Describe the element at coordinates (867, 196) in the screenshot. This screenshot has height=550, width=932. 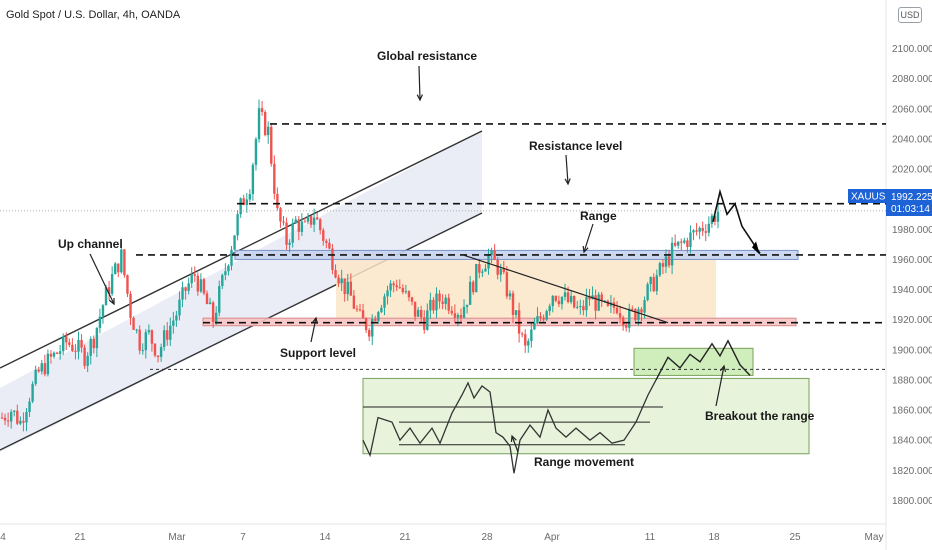
I see `symbol-badge` at that location.